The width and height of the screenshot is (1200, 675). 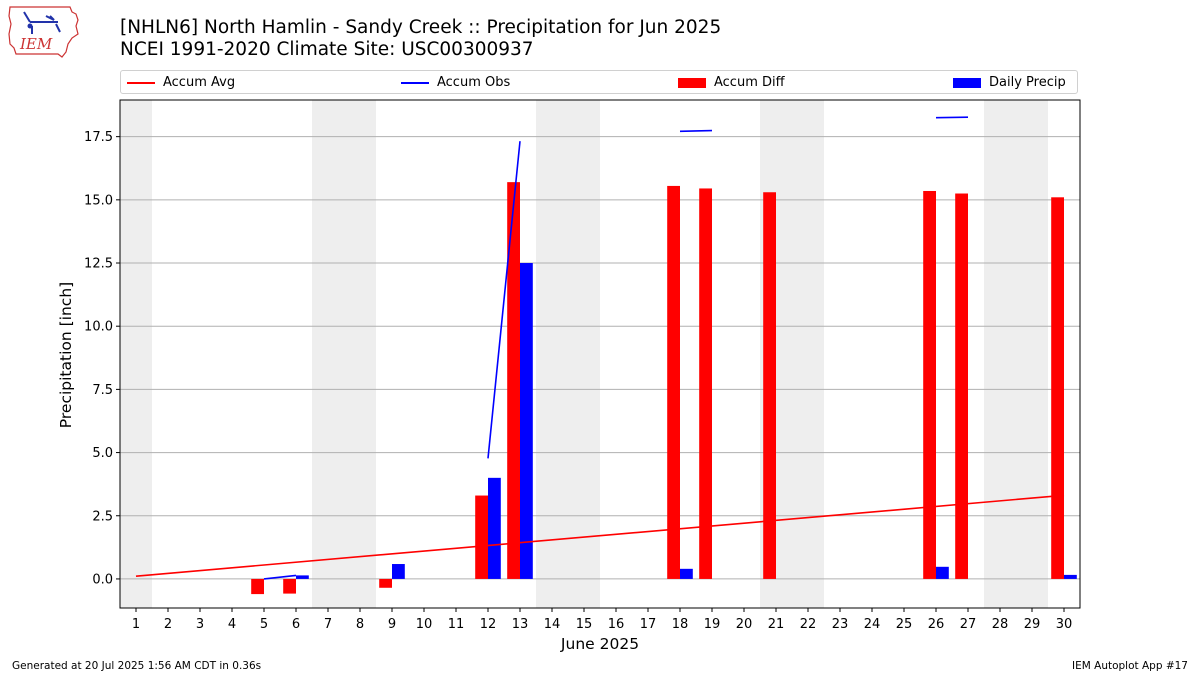 I want to click on iem-logo: IEM, so click(x=43, y=32).